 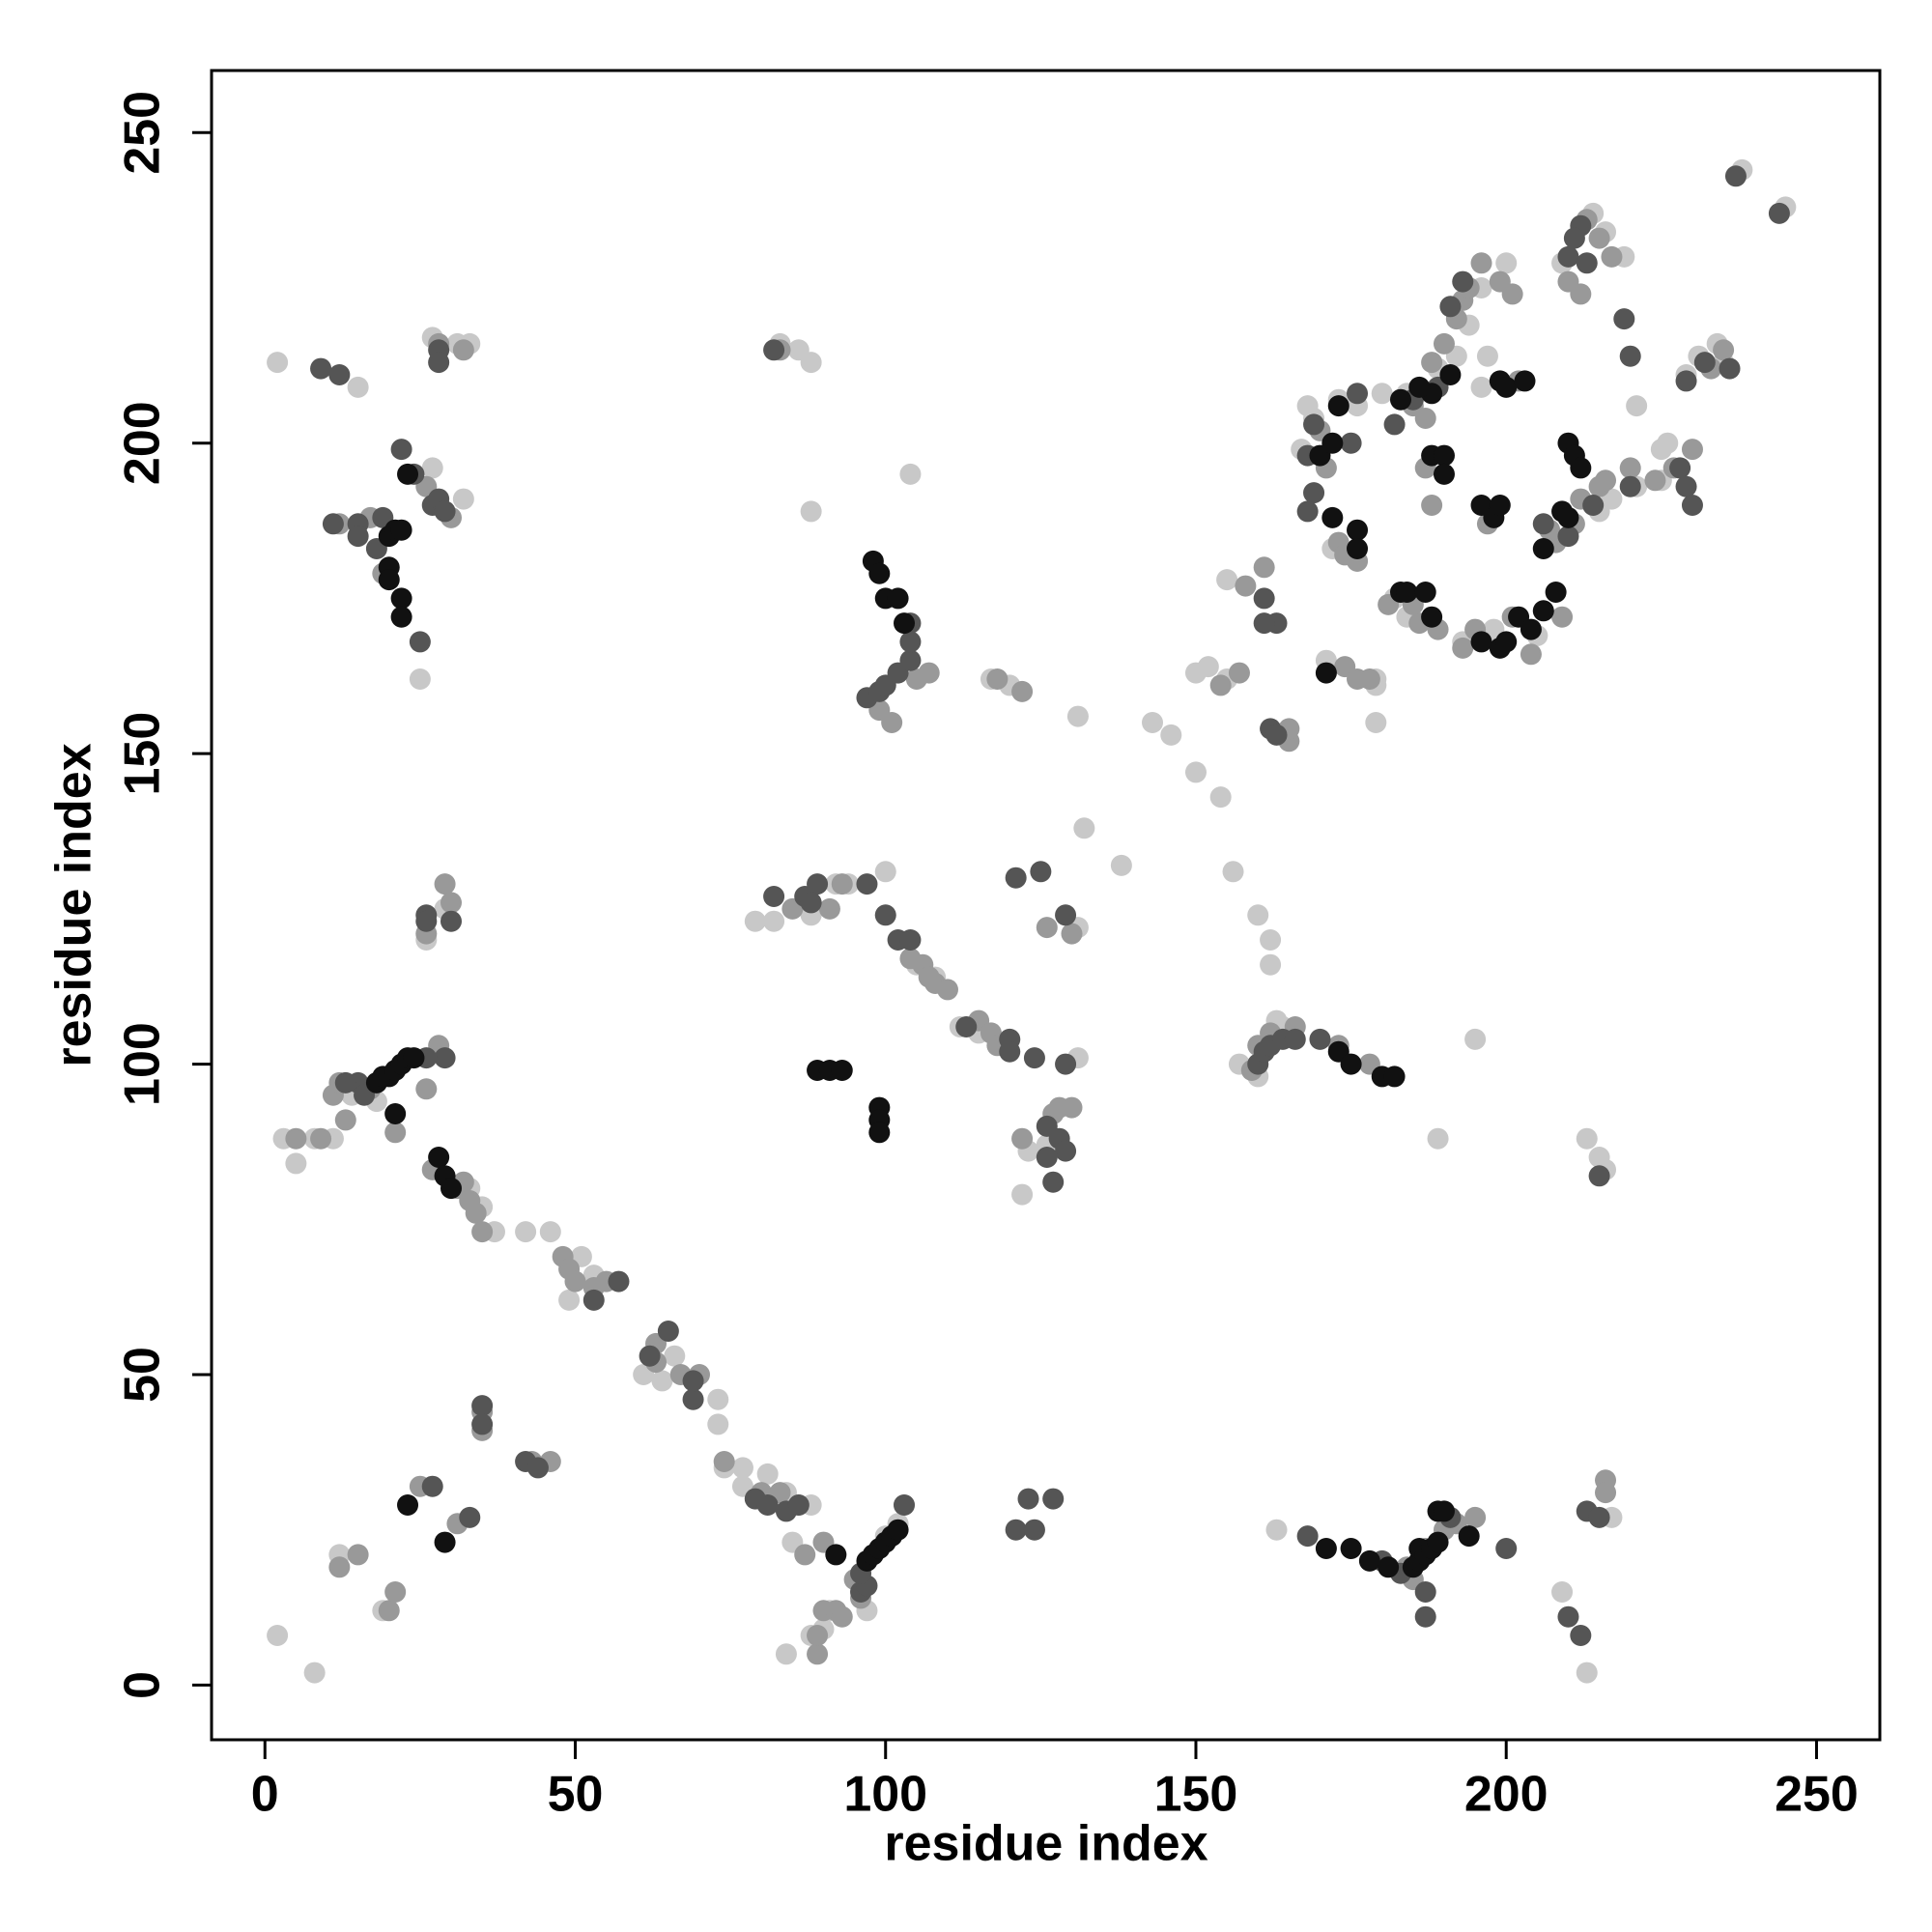 What do you see at coordinates (1817, 1795) in the screenshot?
I see `x-tick-label: 250` at bounding box center [1817, 1795].